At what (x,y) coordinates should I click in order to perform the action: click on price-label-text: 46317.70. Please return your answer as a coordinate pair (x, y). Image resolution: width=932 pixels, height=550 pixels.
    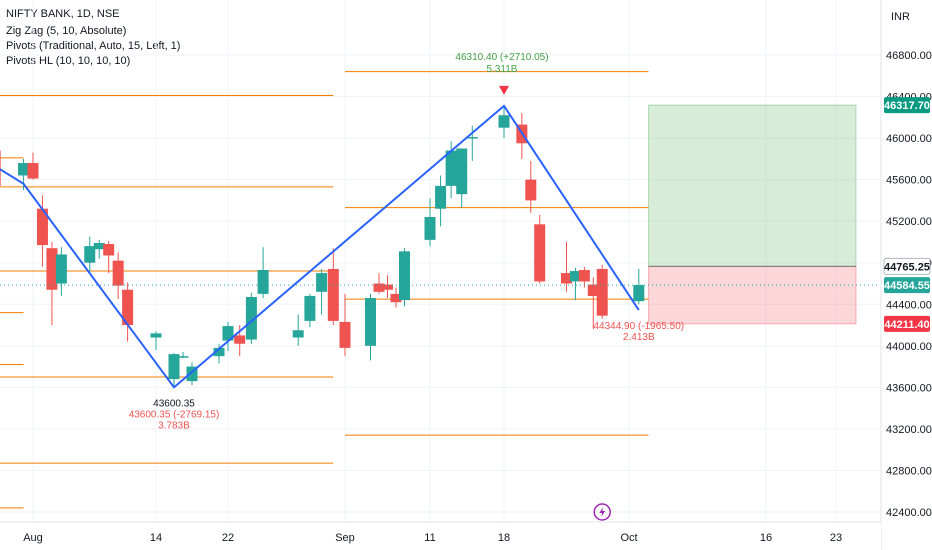
    Looking at the image, I should click on (907, 106).